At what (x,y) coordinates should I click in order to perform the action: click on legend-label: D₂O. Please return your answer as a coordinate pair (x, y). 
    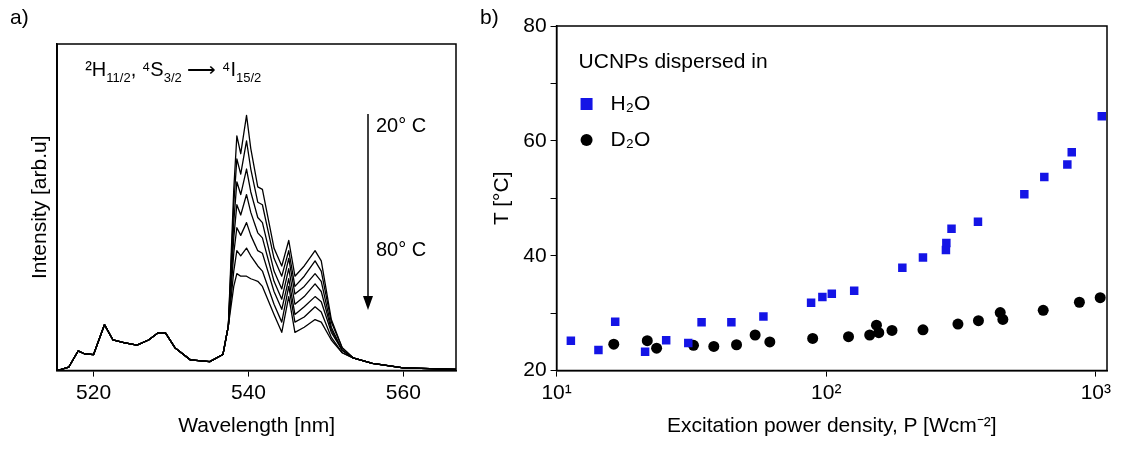
    Looking at the image, I should click on (630, 138).